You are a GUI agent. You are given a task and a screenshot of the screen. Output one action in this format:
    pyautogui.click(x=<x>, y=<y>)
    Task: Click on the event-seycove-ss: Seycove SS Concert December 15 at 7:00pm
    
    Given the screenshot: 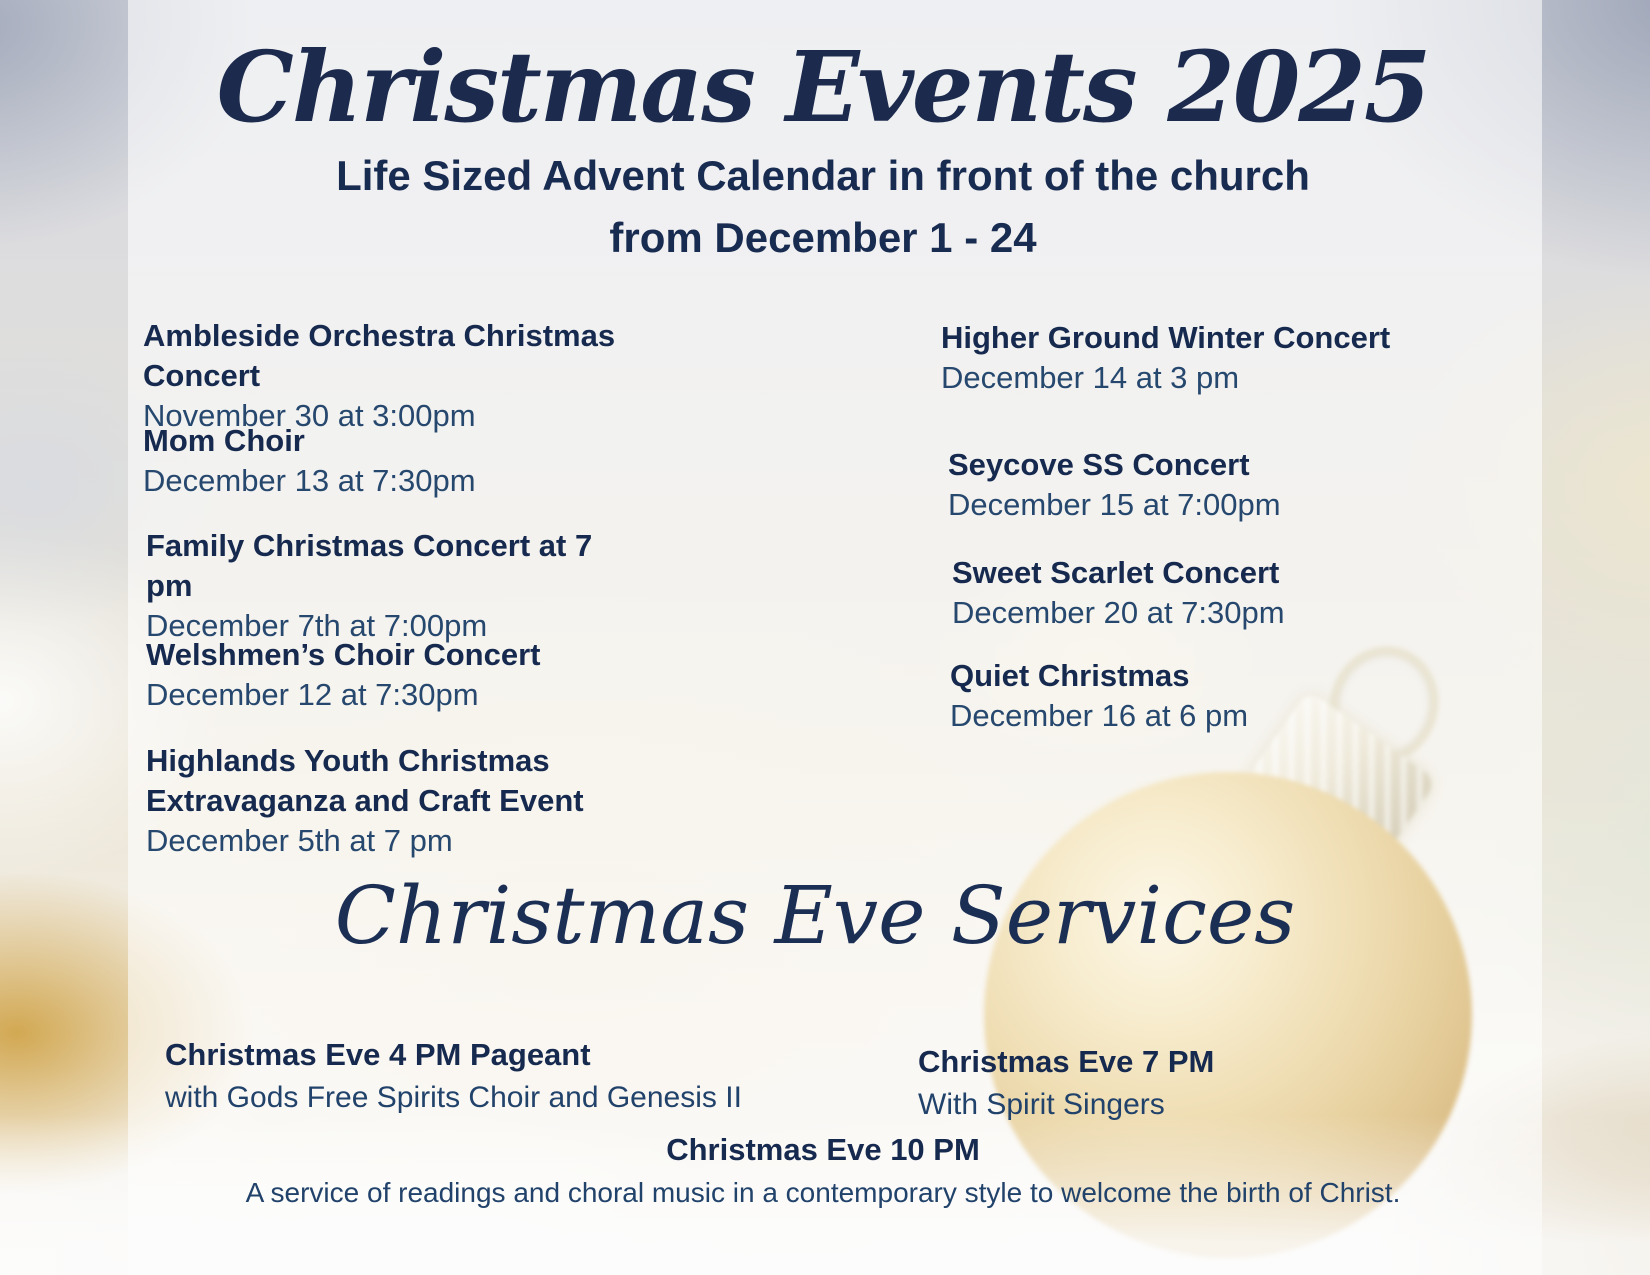 What is the action you would take?
    pyautogui.click(x=1193, y=485)
    